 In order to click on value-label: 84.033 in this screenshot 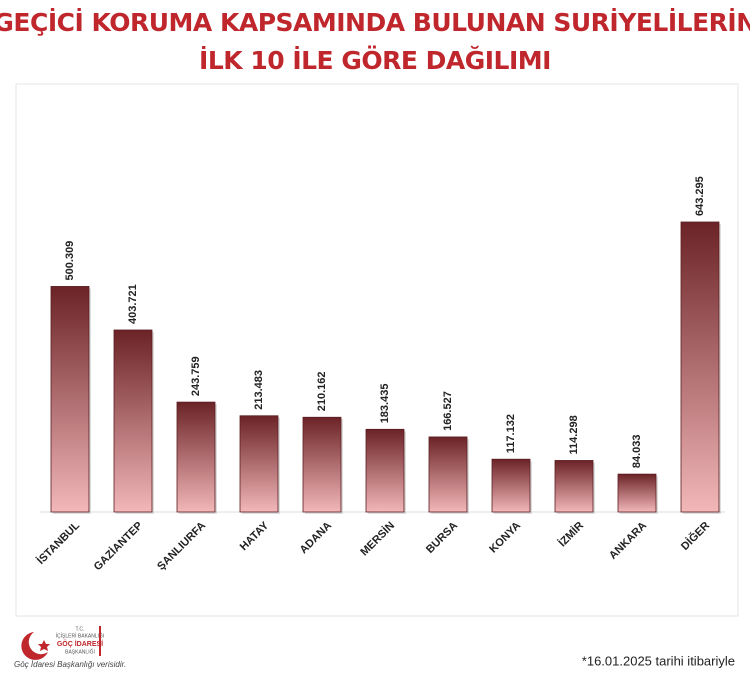, I will do `click(637, 451)`.